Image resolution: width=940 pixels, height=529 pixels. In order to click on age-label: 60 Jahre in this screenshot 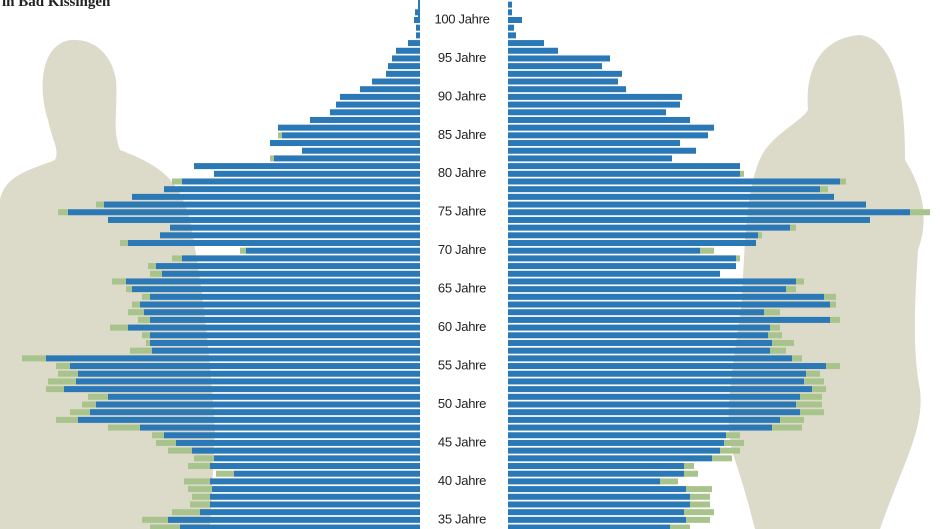, I will do `click(462, 326)`.